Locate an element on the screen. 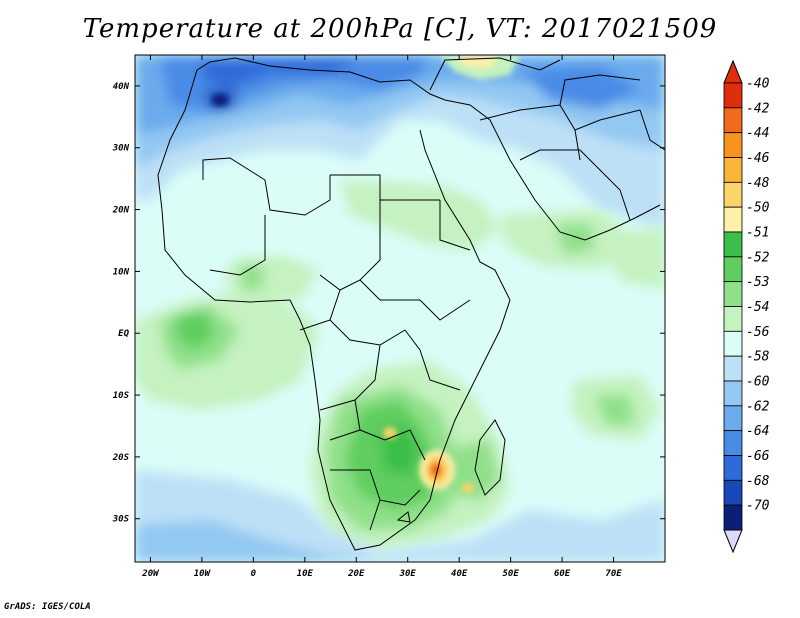  lon-tick-label: 10E is located at coordinates (305, 574).